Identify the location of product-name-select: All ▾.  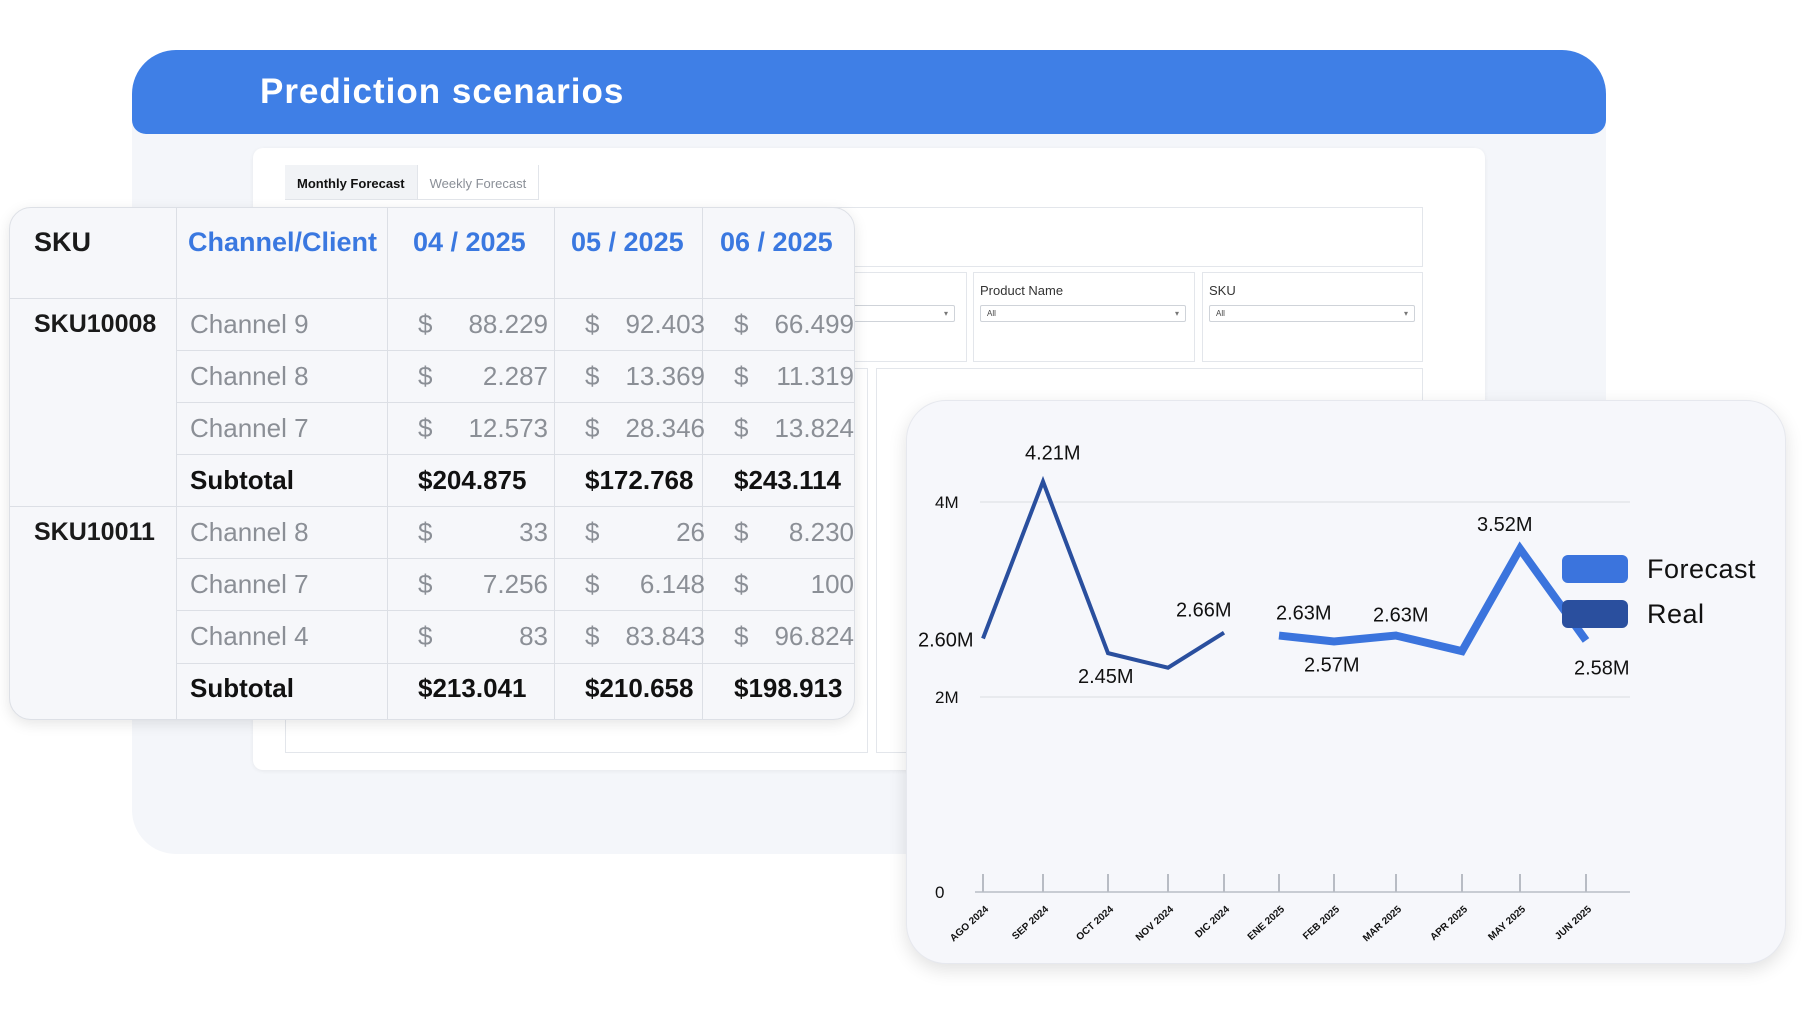
(1083, 313).